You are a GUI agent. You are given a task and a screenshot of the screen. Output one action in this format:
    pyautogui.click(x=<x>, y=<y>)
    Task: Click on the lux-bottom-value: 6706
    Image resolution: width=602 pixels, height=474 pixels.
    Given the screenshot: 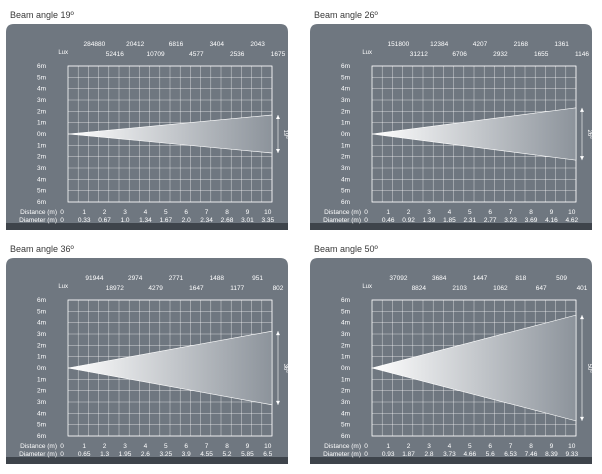 What is the action you would take?
    pyautogui.click(x=459, y=54)
    